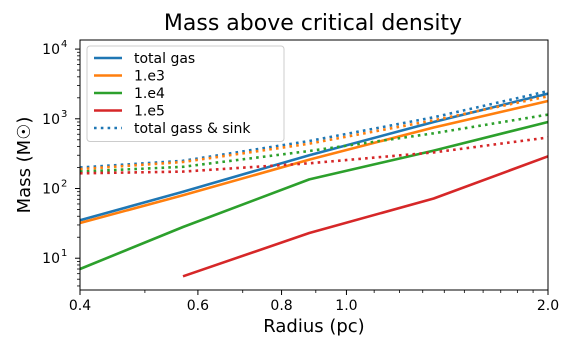 This screenshot has height=340, width=578. I want to click on x-tick-label: 0.8, so click(281, 306).